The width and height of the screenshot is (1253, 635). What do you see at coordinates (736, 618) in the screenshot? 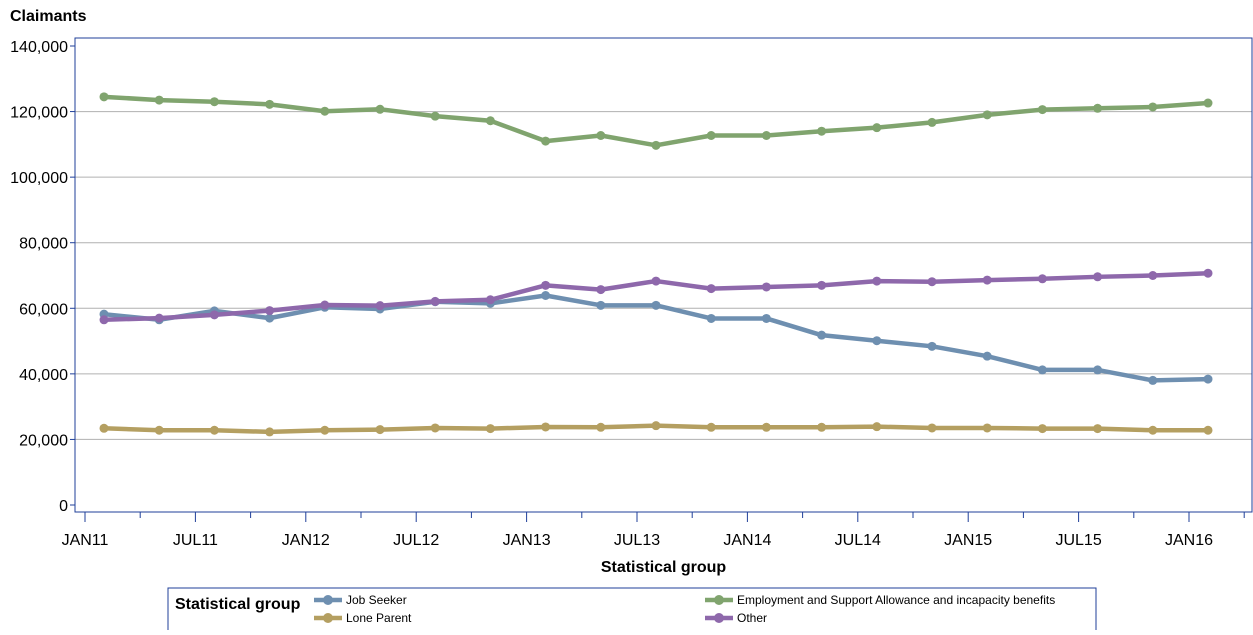
I see `legend-item: Other` at bounding box center [736, 618].